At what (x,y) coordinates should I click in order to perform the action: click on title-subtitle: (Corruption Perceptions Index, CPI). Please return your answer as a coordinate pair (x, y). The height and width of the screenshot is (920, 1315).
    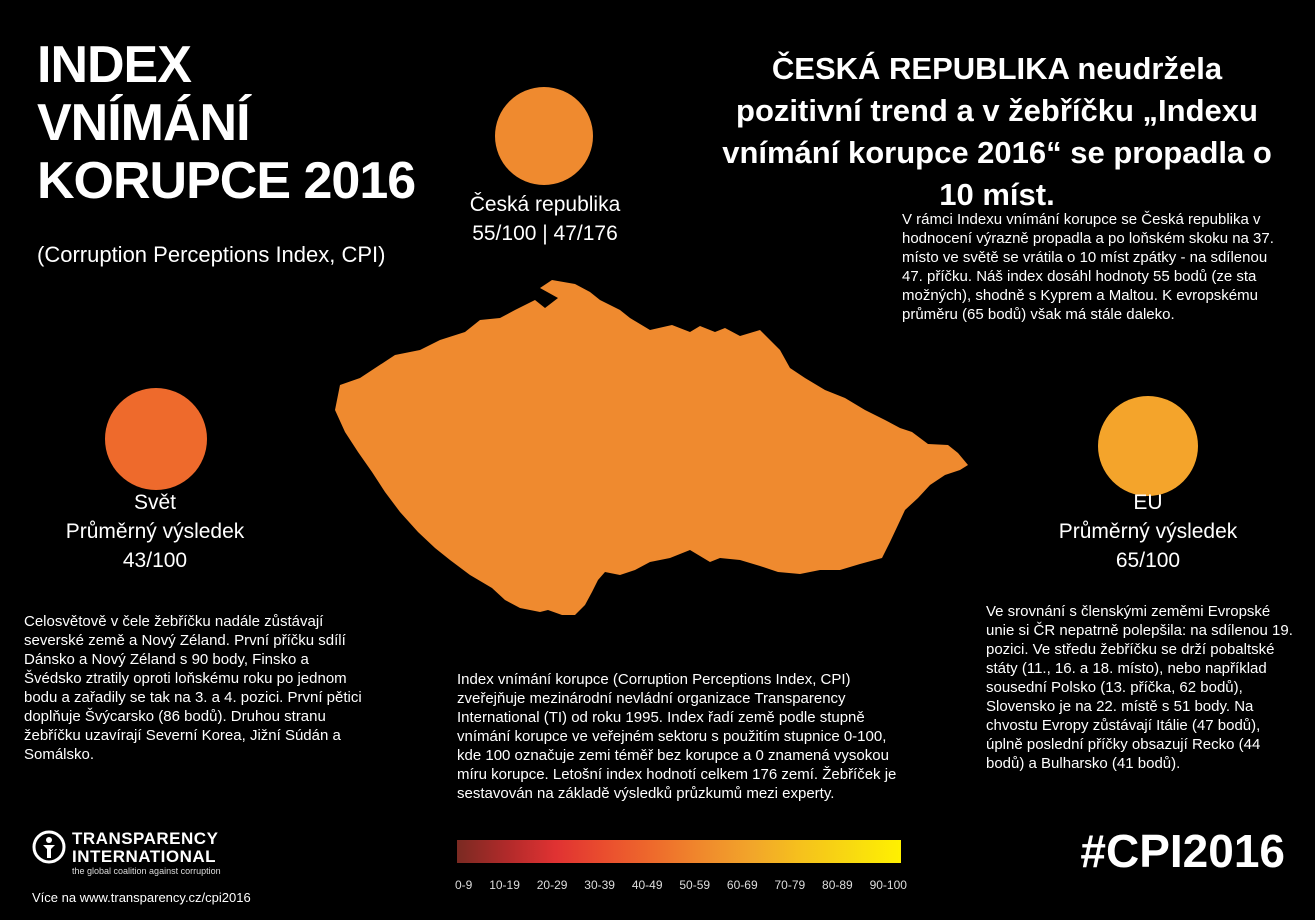
    Looking at the image, I should click on (211, 254).